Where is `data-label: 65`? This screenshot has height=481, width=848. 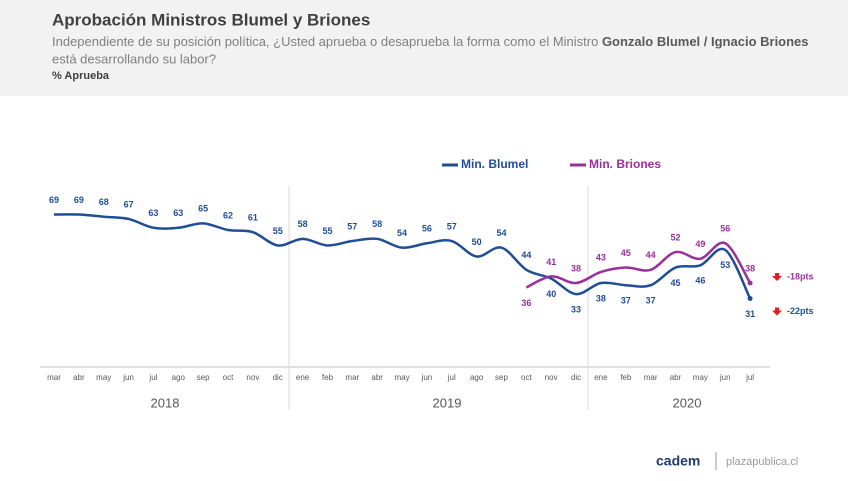
data-label: 65 is located at coordinates (203, 209).